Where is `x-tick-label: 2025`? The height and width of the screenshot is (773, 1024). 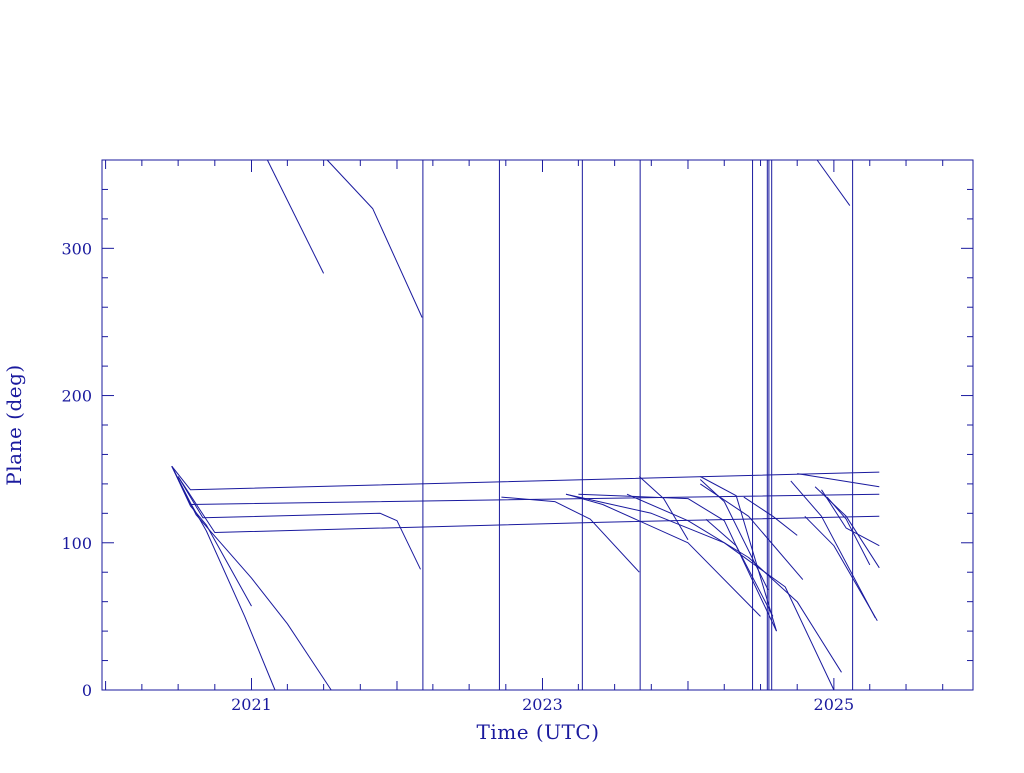 x-tick-label: 2025 is located at coordinates (834, 704).